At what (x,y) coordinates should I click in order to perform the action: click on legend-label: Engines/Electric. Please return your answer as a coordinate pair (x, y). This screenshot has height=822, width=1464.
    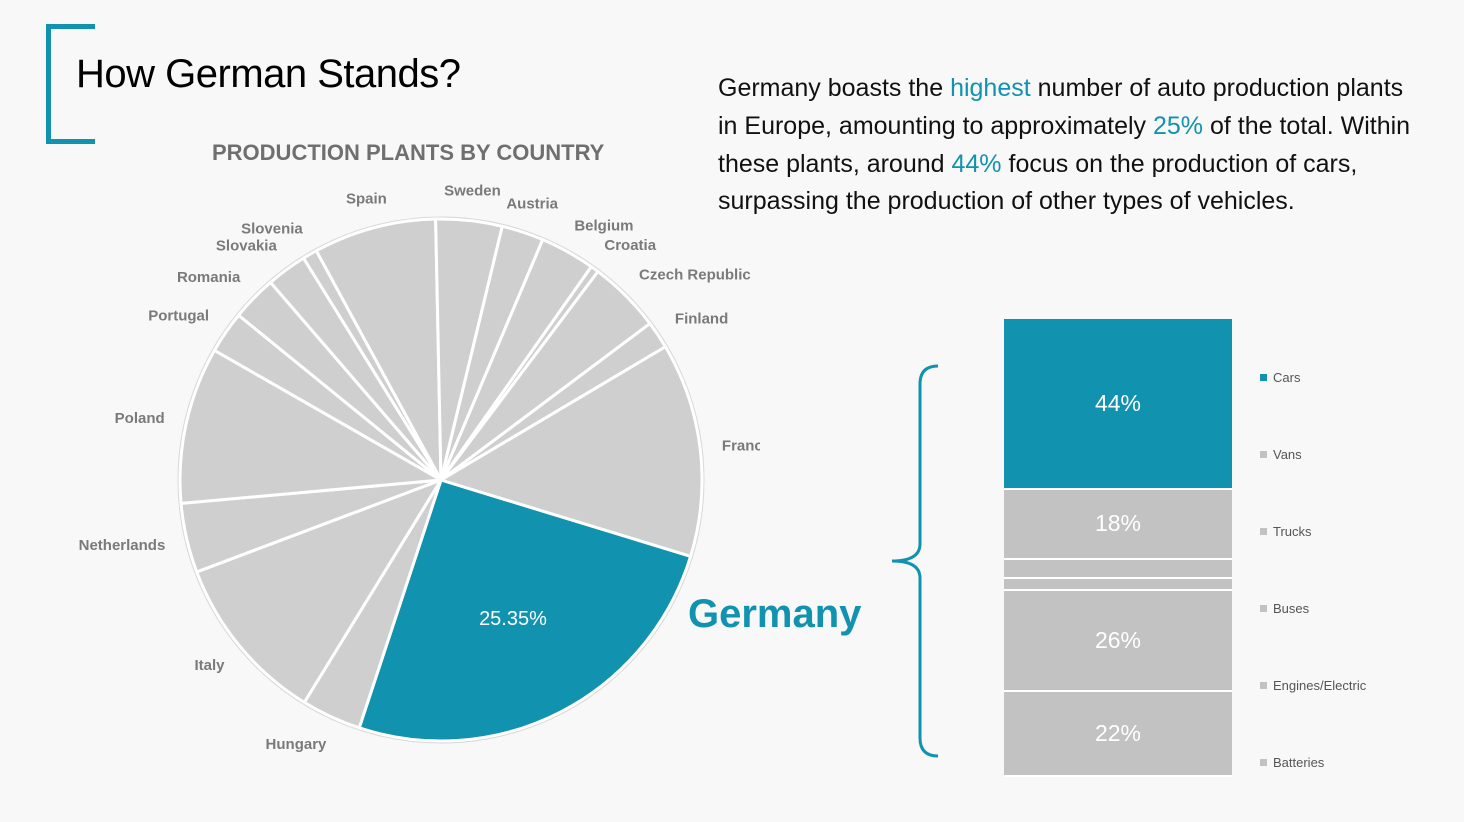
    Looking at the image, I should click on (1320, 685).